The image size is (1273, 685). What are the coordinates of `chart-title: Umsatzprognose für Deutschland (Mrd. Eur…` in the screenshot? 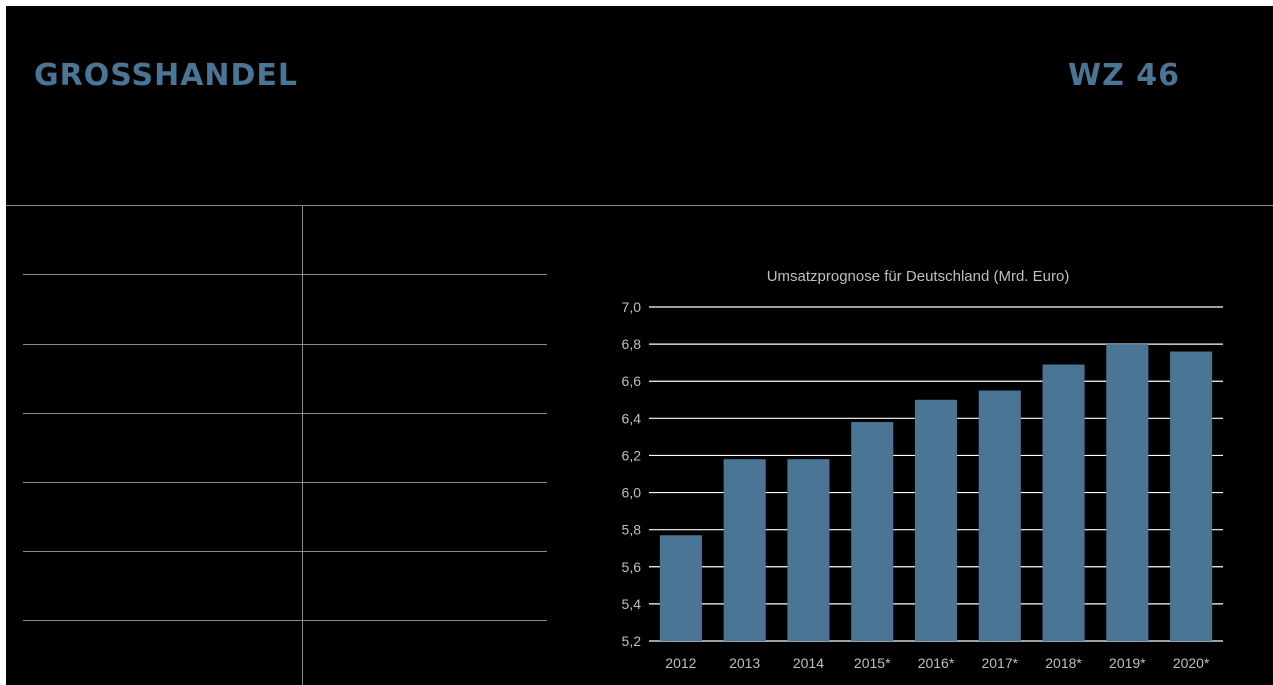 It's located at (918, 276).